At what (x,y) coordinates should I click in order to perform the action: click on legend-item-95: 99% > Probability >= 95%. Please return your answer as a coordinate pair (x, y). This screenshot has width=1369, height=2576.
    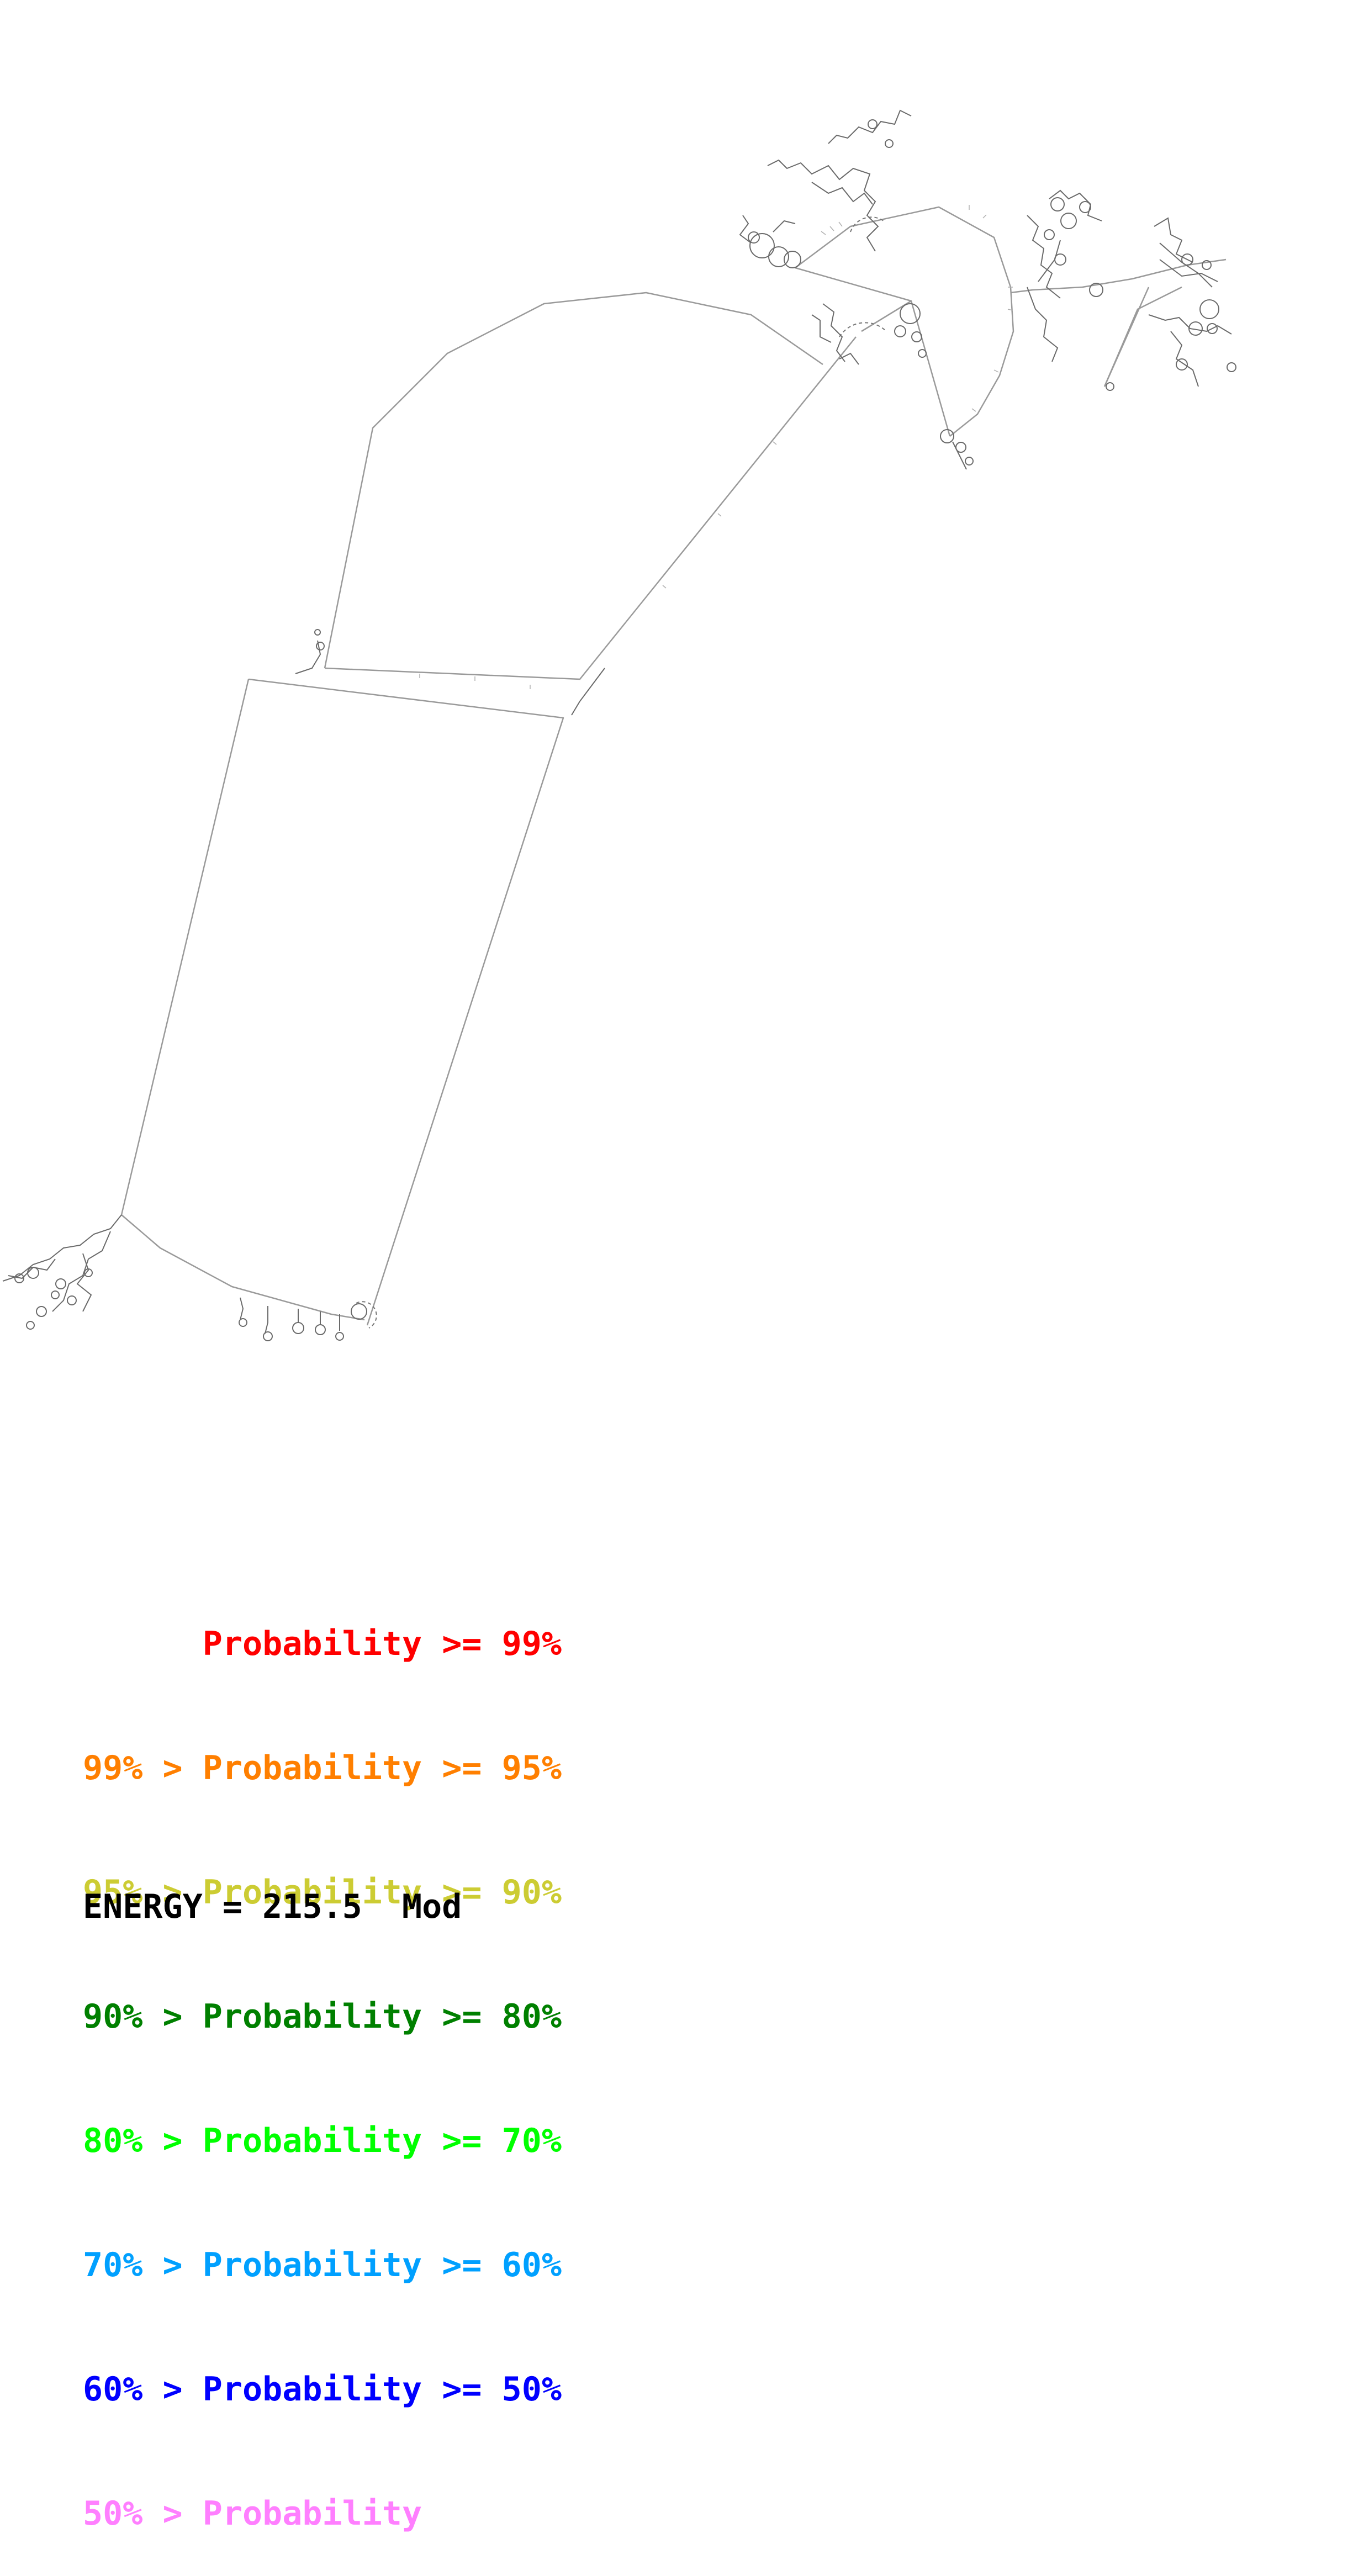
    Looking at the image, I should click on (322, 1768).